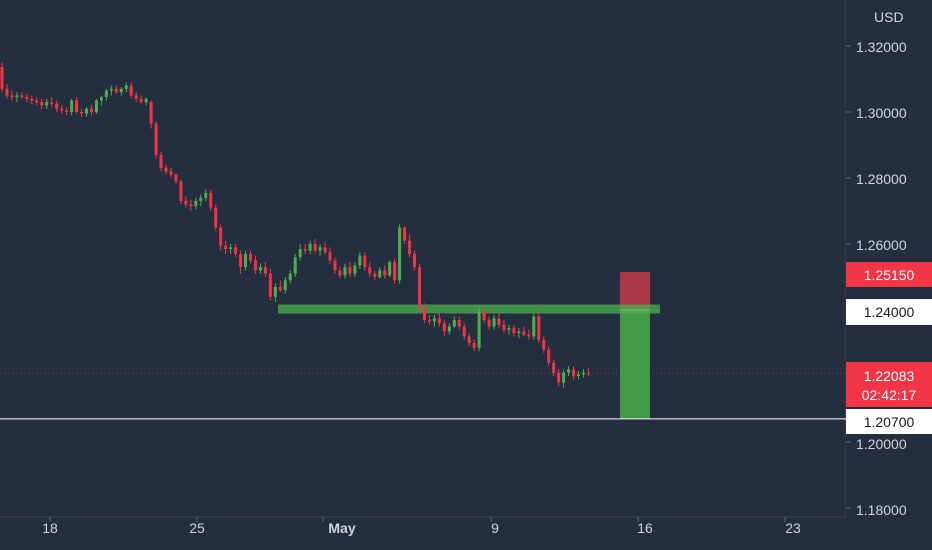 This screenshot has height=550, width=932. I want to click on y-tick-label: 1.32000, so click(881, 47).